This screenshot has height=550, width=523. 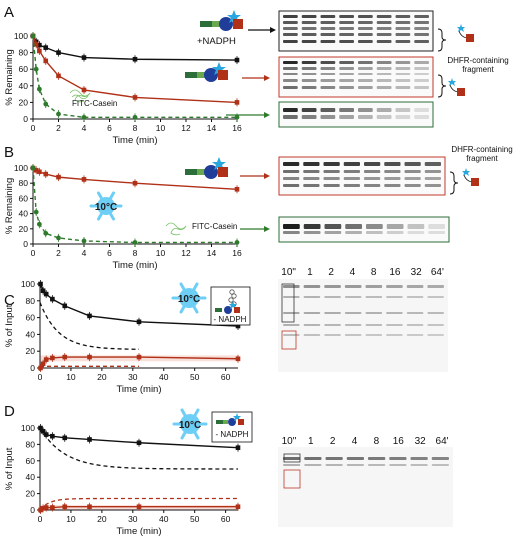 I want to click on bracket-a-black, so click(x=442, y=40).